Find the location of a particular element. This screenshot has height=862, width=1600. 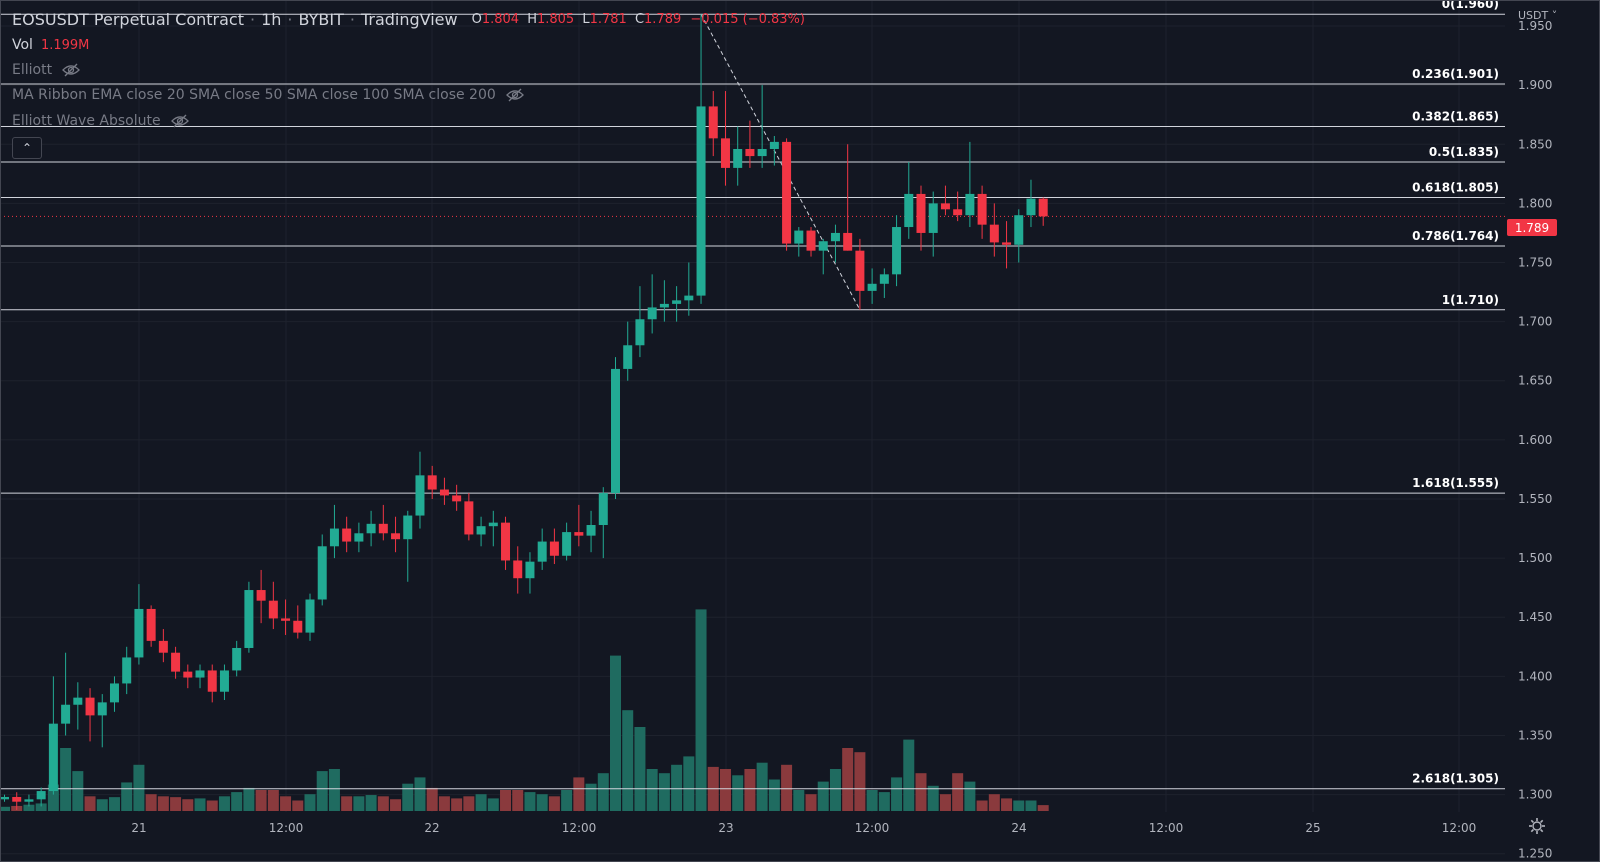

y-axis-tick-label: 1.850 is located at coordinates (1535, 144).